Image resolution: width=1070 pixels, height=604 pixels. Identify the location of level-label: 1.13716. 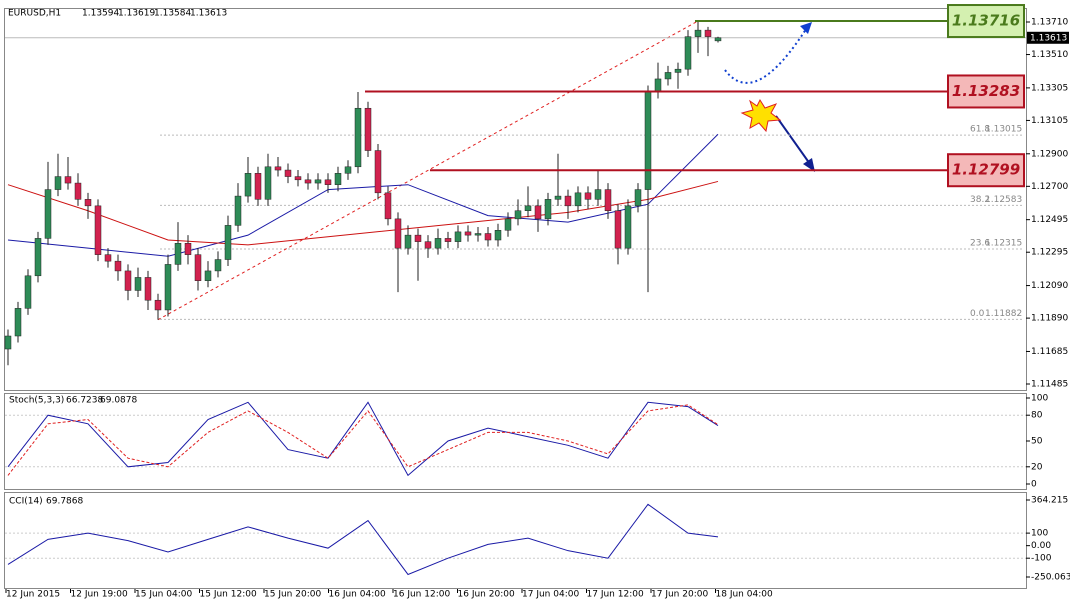
(986, 21).